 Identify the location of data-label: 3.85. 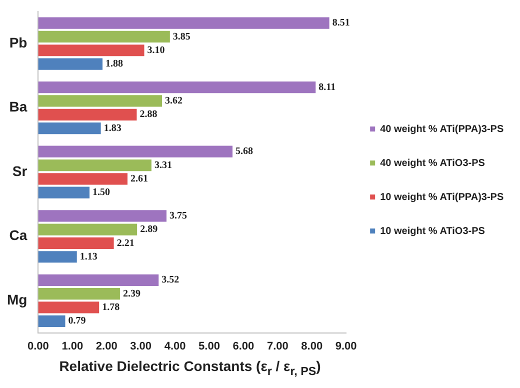
(181, 36).